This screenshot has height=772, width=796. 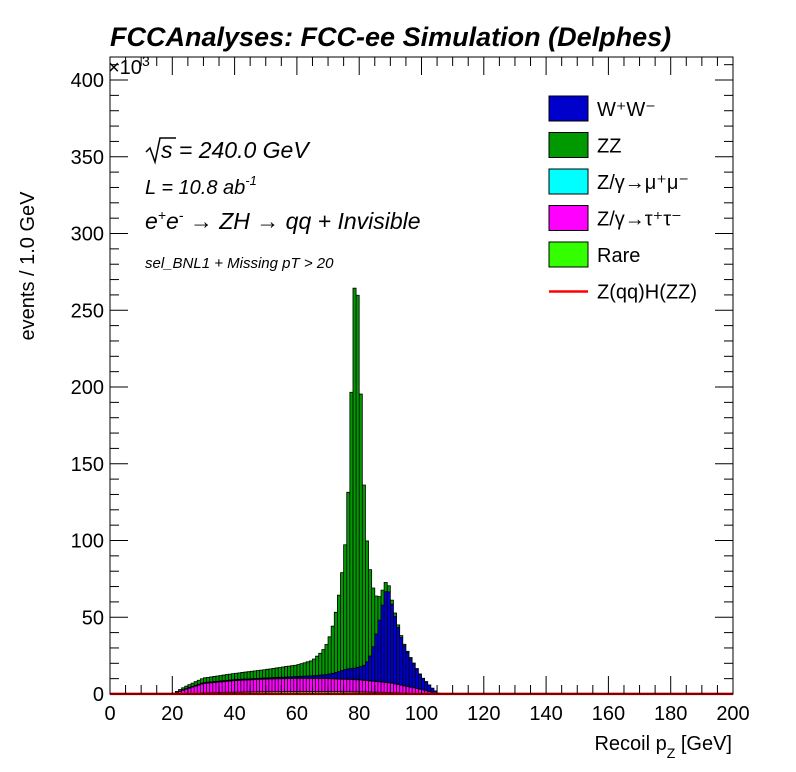 What do you see at coordinates (87, 235) in the screenshot?
I see `y-tick-label: 300` at bounding box center [87, 235].